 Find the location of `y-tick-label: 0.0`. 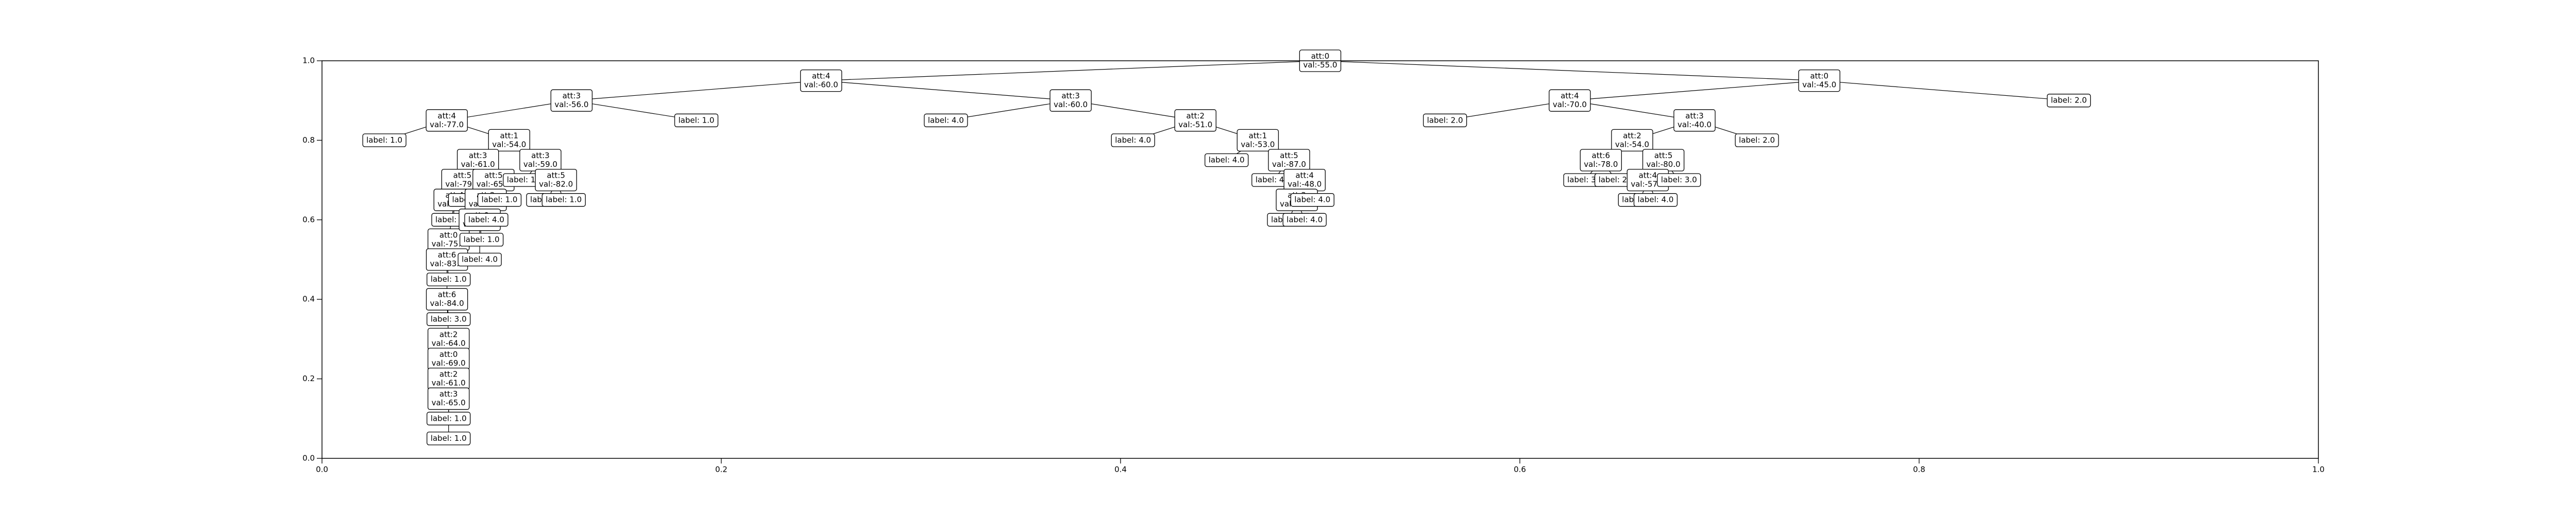

y-tick-label: 0.0 is located at coordinates (308, 458).